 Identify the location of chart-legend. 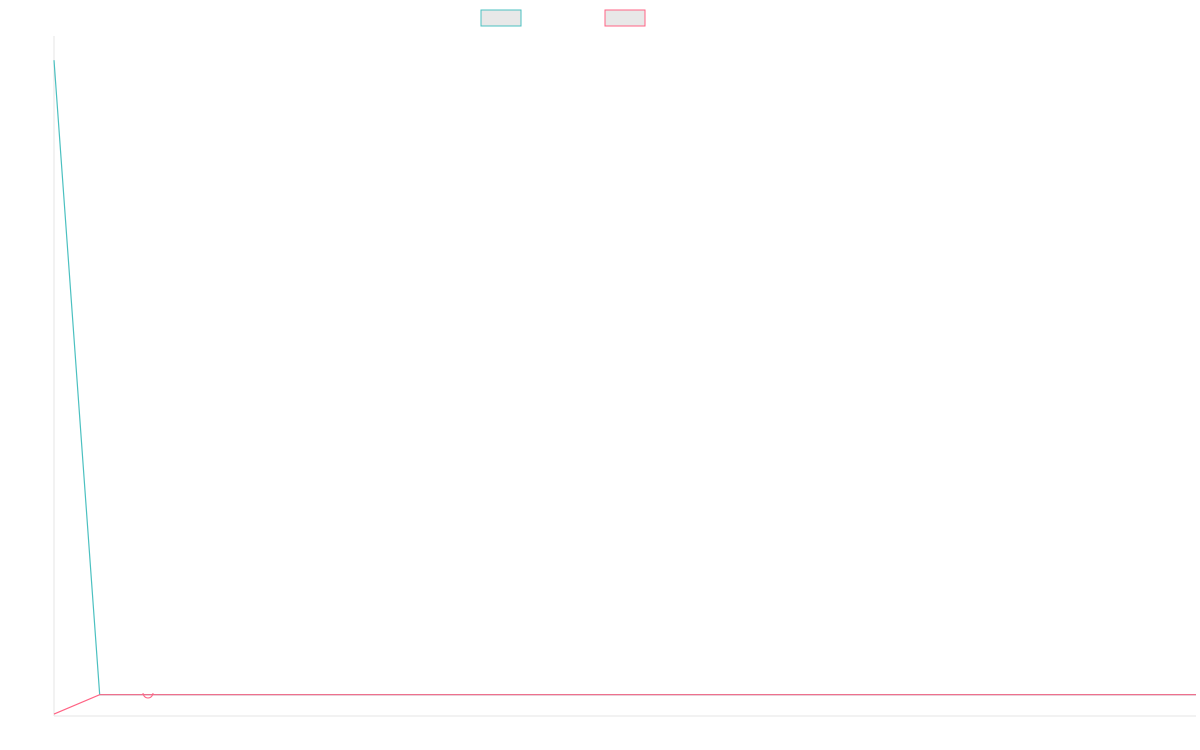
(563, 18).